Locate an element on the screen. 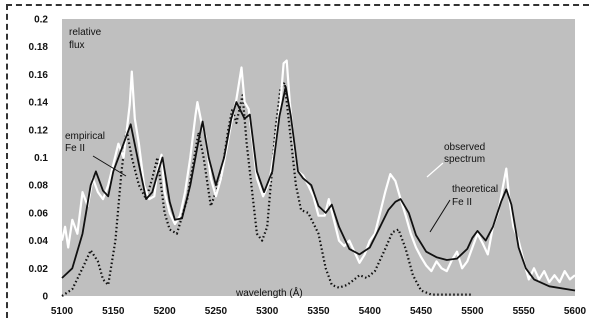 This screenshot has height=322, width=595. pointer-observed is located at coordinates (435, 170).